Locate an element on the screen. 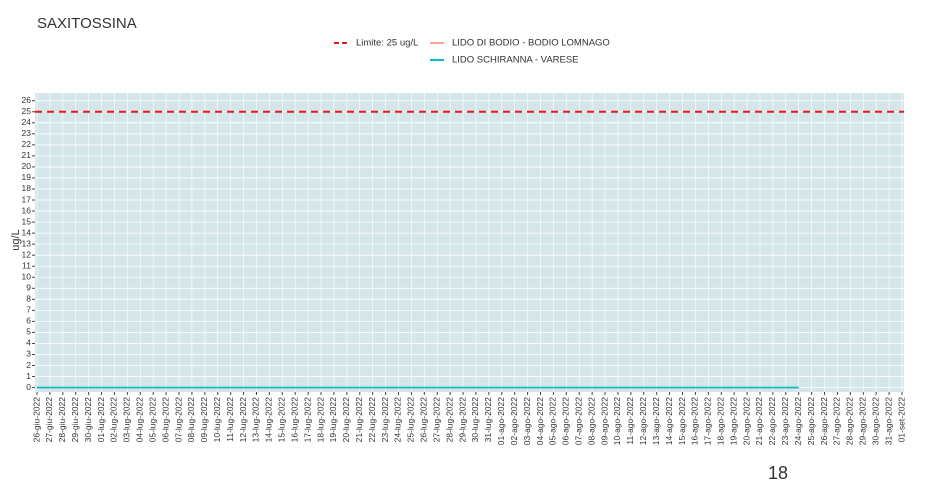  x-tick-label: 18-ago-2022 is located at coordinates (721, 421).